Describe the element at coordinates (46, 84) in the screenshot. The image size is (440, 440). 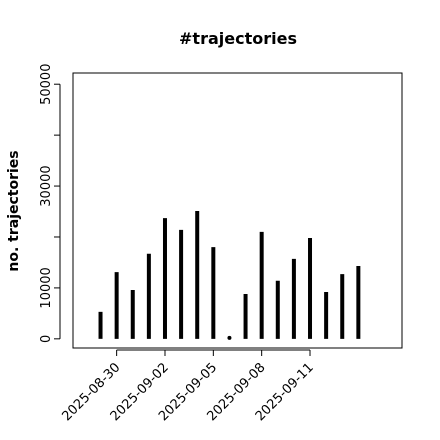
I see `y-tick-label: 50000` at that location.